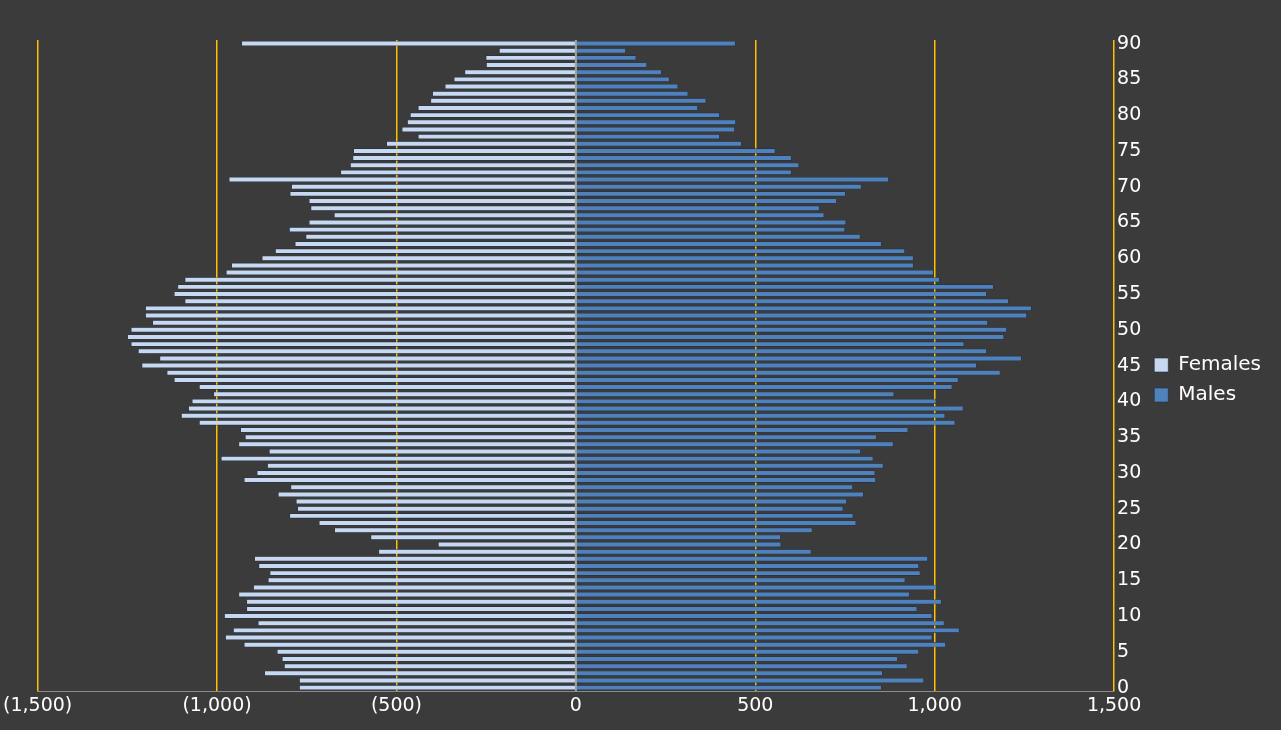 The width and height of the screenshot is (1281, 730). I want to click on y-tick-label: 75, so click(1129, 148).